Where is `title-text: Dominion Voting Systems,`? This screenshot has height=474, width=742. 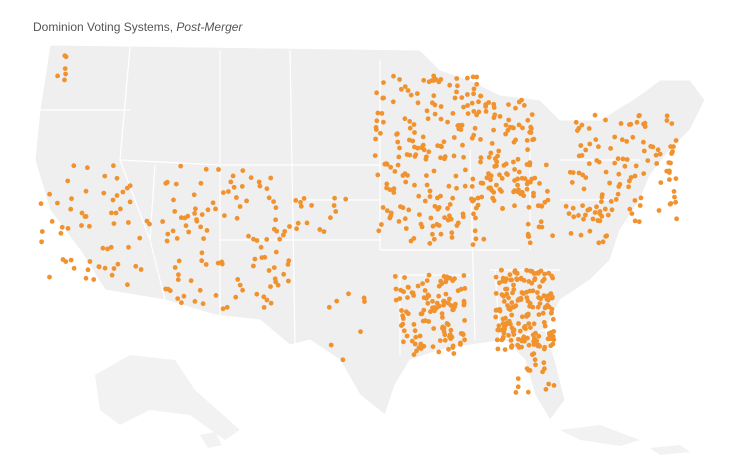
title-text: Dominion Voting Systems, is located at coordinates (105, 27).